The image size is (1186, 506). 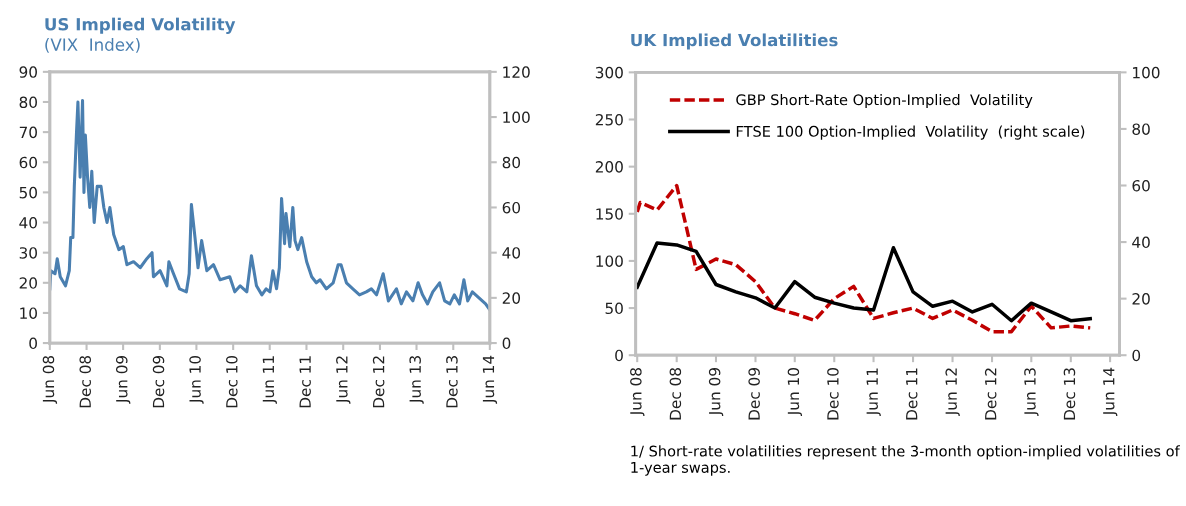 What do you see at coordinates (905, 460) in the screenshot?
I see `text: 1/ Short-rate volatilities represent the 3-month option-implied volatilities of 1-year swaps.` at bounding box center [905, 460].